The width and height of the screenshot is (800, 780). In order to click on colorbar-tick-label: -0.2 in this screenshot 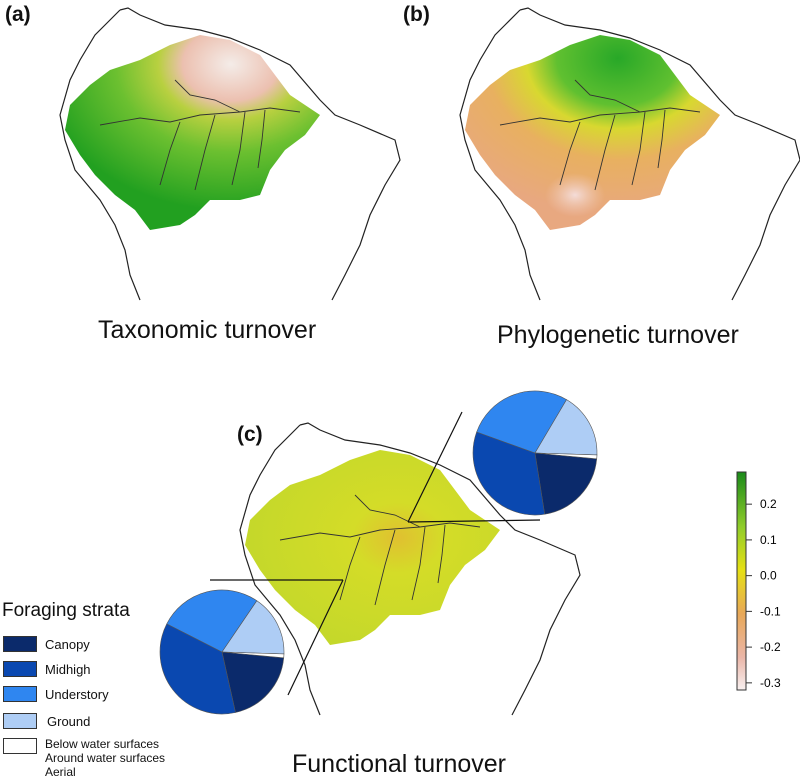, I will do `click(770, 647)`.